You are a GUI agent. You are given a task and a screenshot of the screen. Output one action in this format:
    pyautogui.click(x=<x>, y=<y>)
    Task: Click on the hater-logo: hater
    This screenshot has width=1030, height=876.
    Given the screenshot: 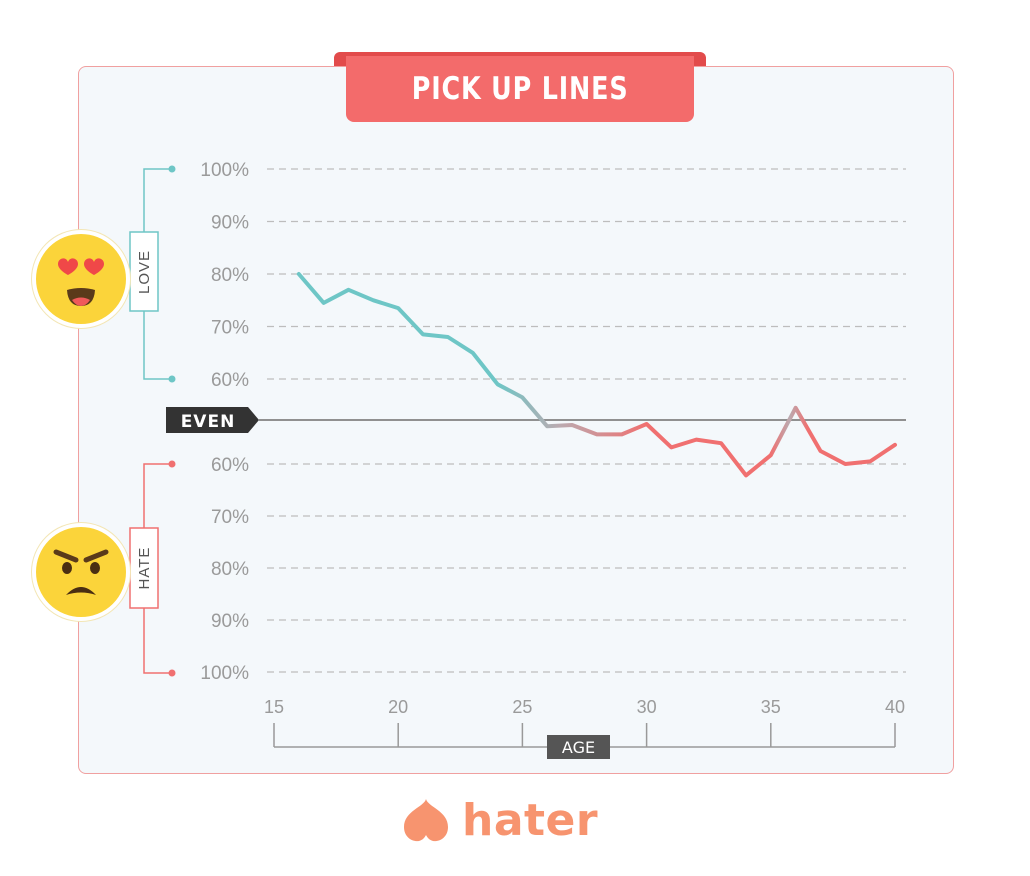 What is the action you would take?
    pyautogui.click(x=499, y=820)
    